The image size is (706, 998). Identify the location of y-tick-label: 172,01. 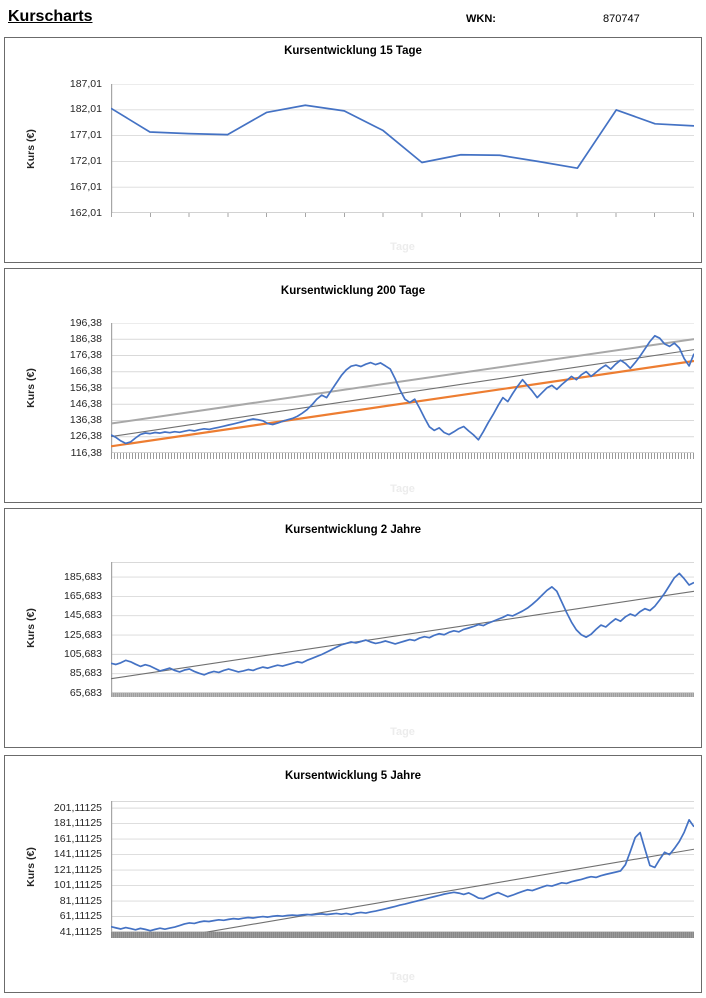
(85, 160).